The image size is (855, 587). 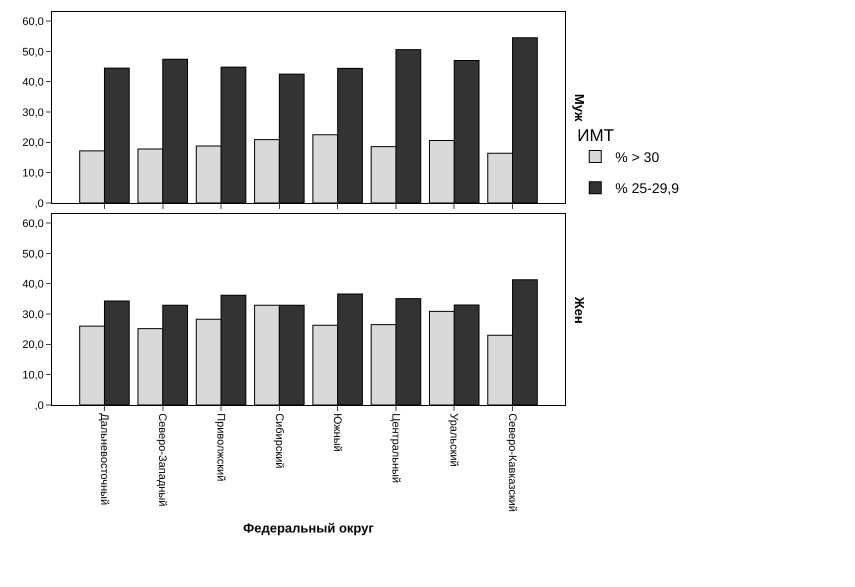 What do you see at coordinates (580, 108) in the screenshot?
I see `text: Муж` at bounding box center [580, 108].